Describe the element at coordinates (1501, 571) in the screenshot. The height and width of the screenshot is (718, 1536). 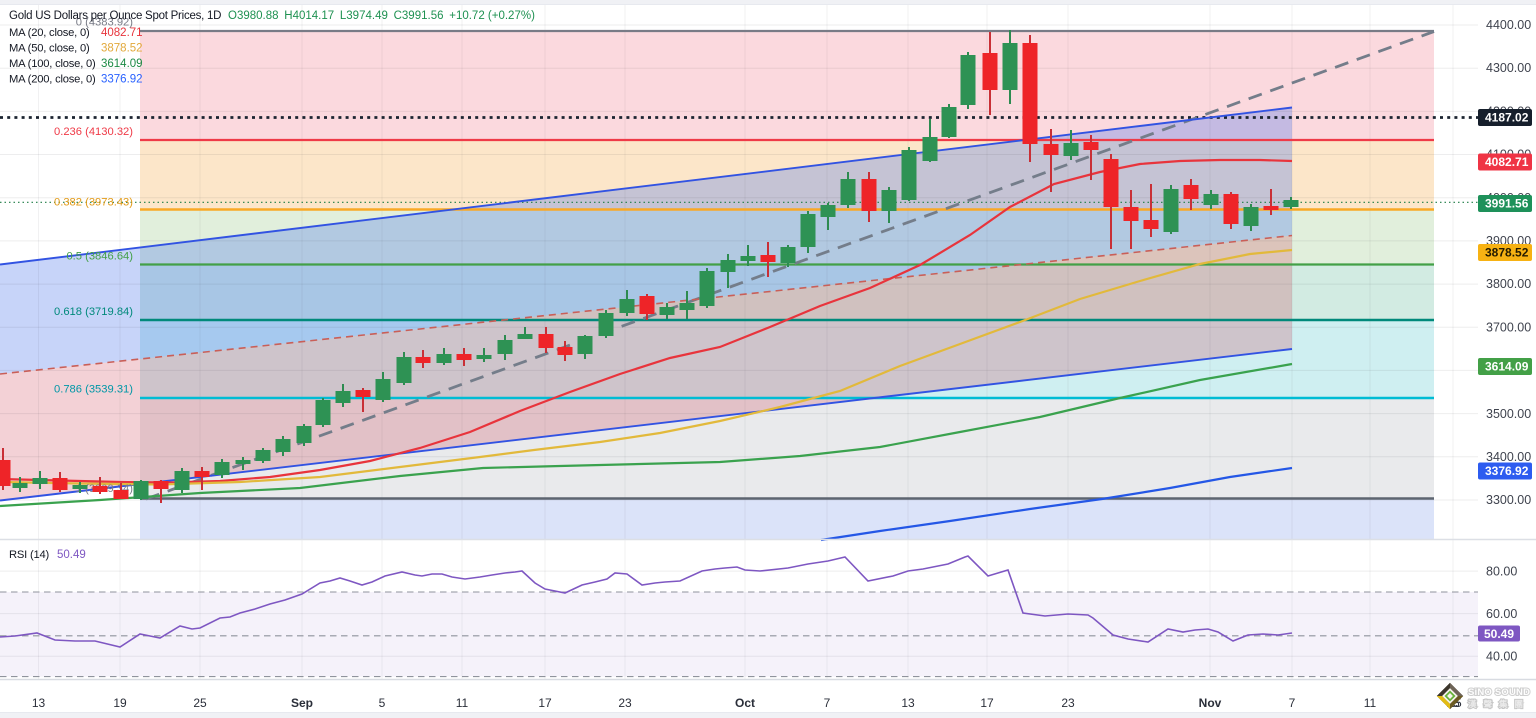
I see `svg-text: 80.00` at that location.